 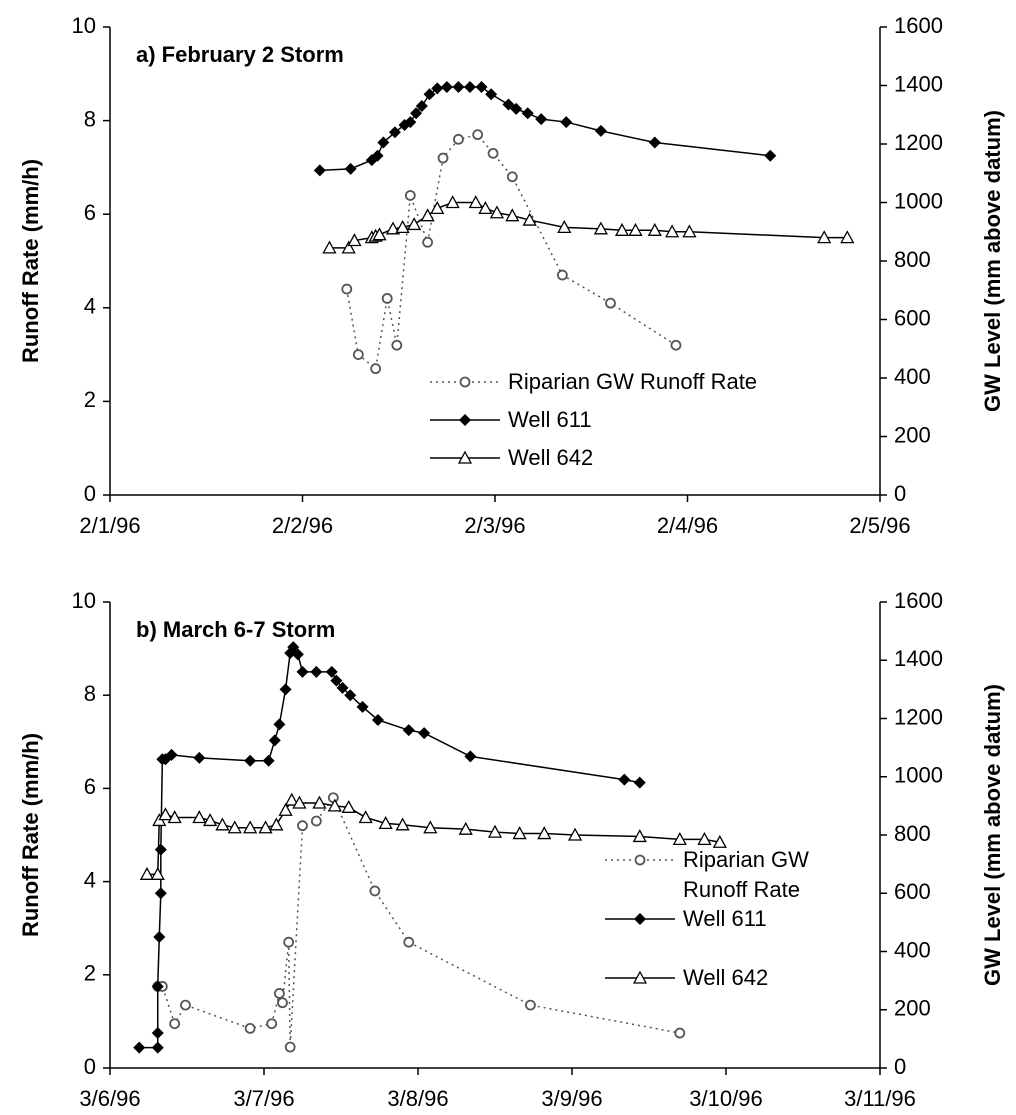 What do you see at coordinates (571, 1098) in the screenshot?
I see `x-tick-label: 3/9/96` at bounding box center [571, 1098].